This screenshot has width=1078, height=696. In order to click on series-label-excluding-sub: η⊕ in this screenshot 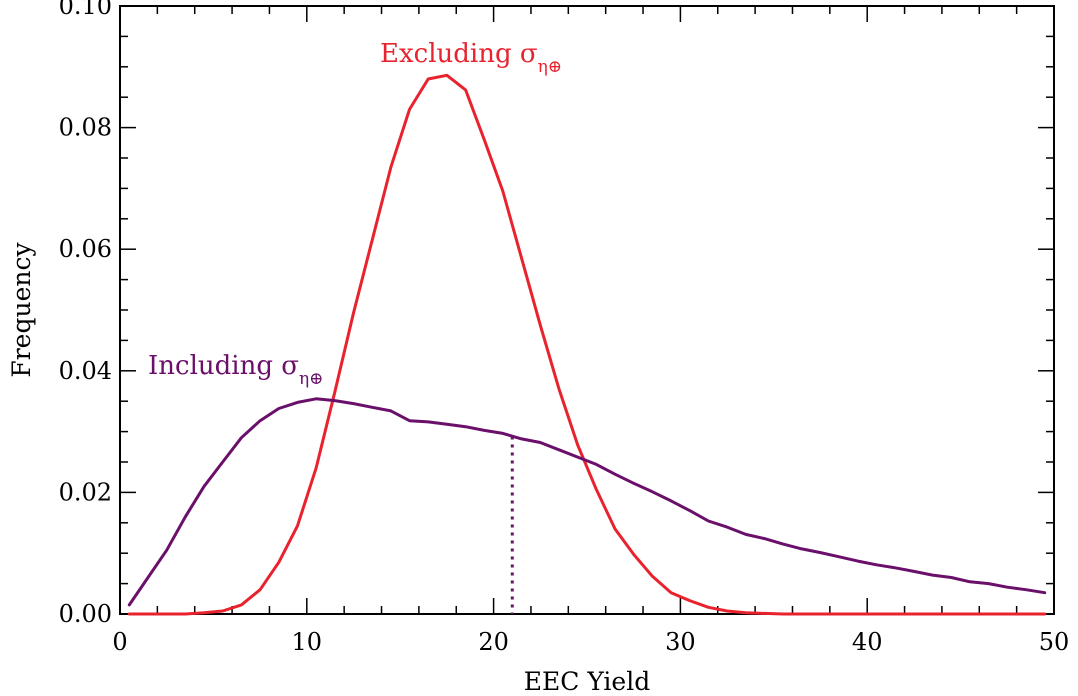, I will do `click(550, 67)`.